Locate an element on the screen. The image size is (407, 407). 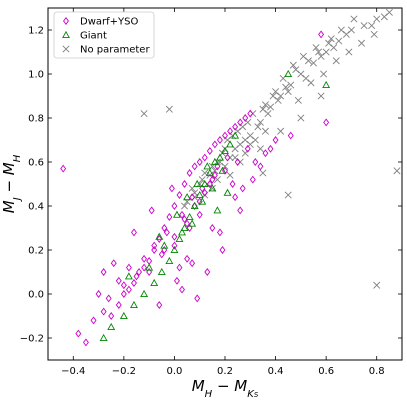
y-tick-label: 1.0 is located at coordinates (36, 75).